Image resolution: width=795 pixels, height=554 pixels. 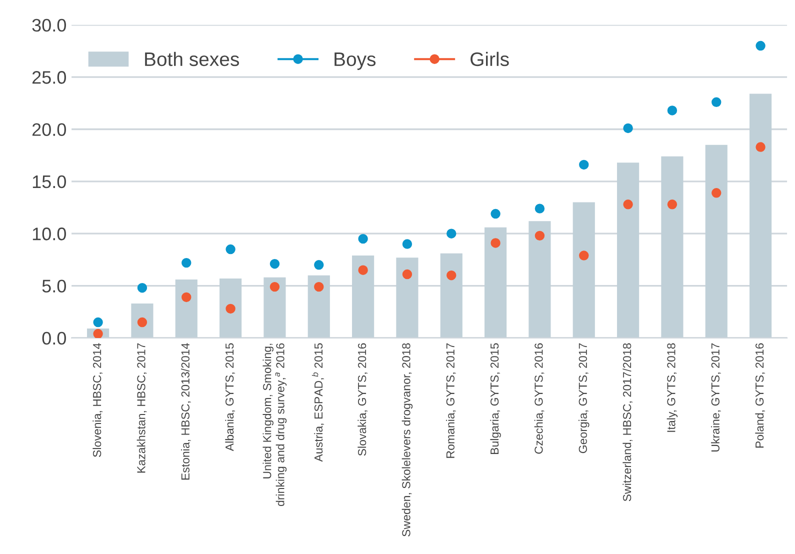 I want to click on legend-label: Girls, so click(x=489, y=59).